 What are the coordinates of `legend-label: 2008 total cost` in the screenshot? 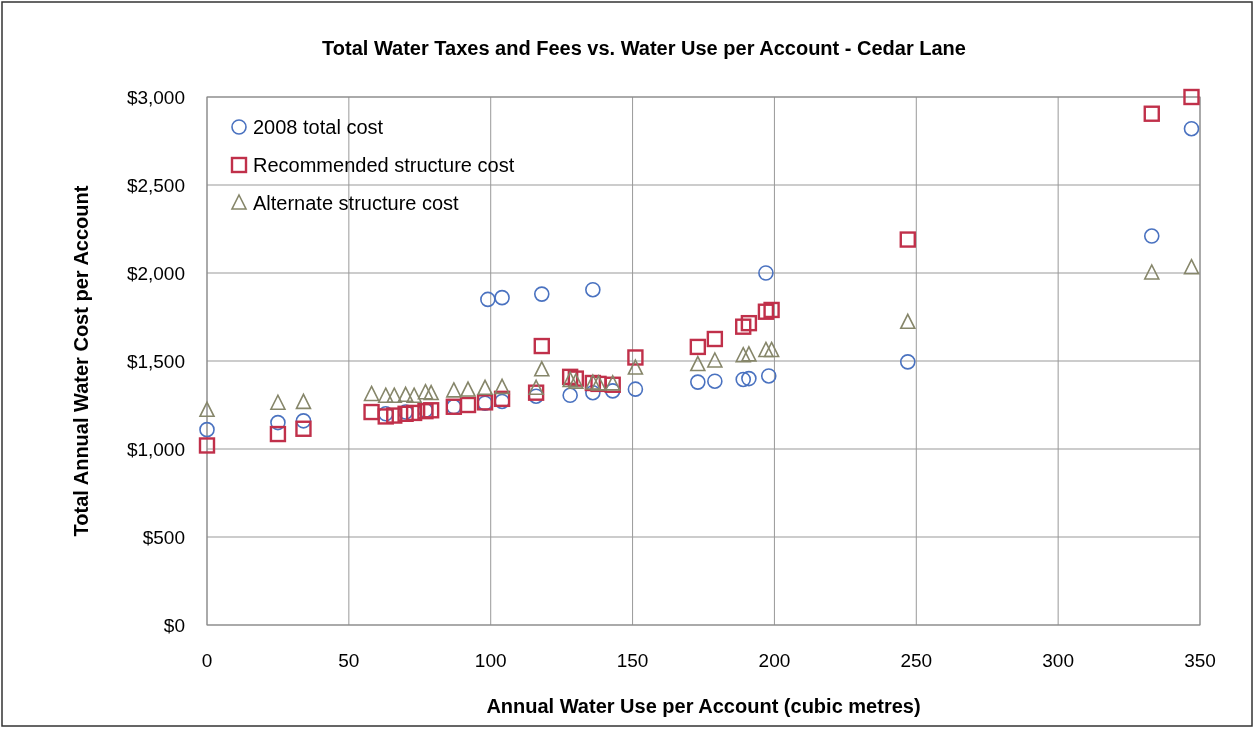 It's located at (318, 127).